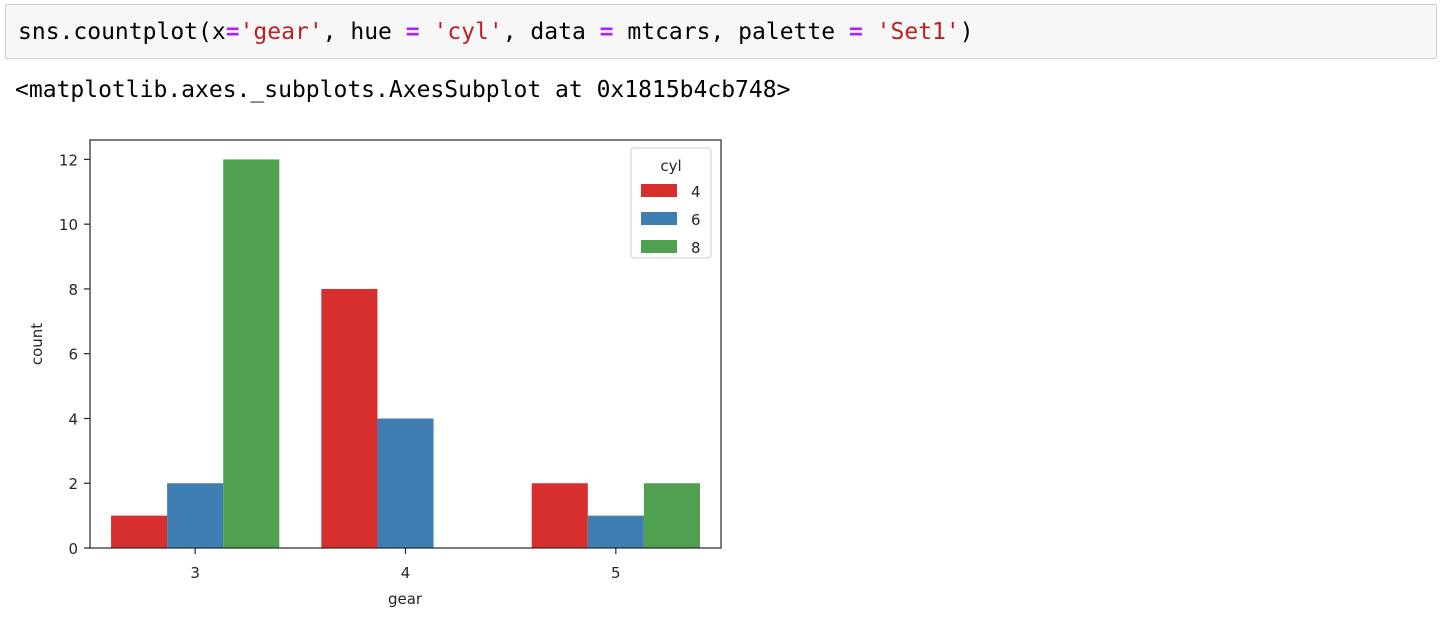 The height and width of the screenshot is (621, 1446). I want to click on legend-label: 4, so click(696, 192).